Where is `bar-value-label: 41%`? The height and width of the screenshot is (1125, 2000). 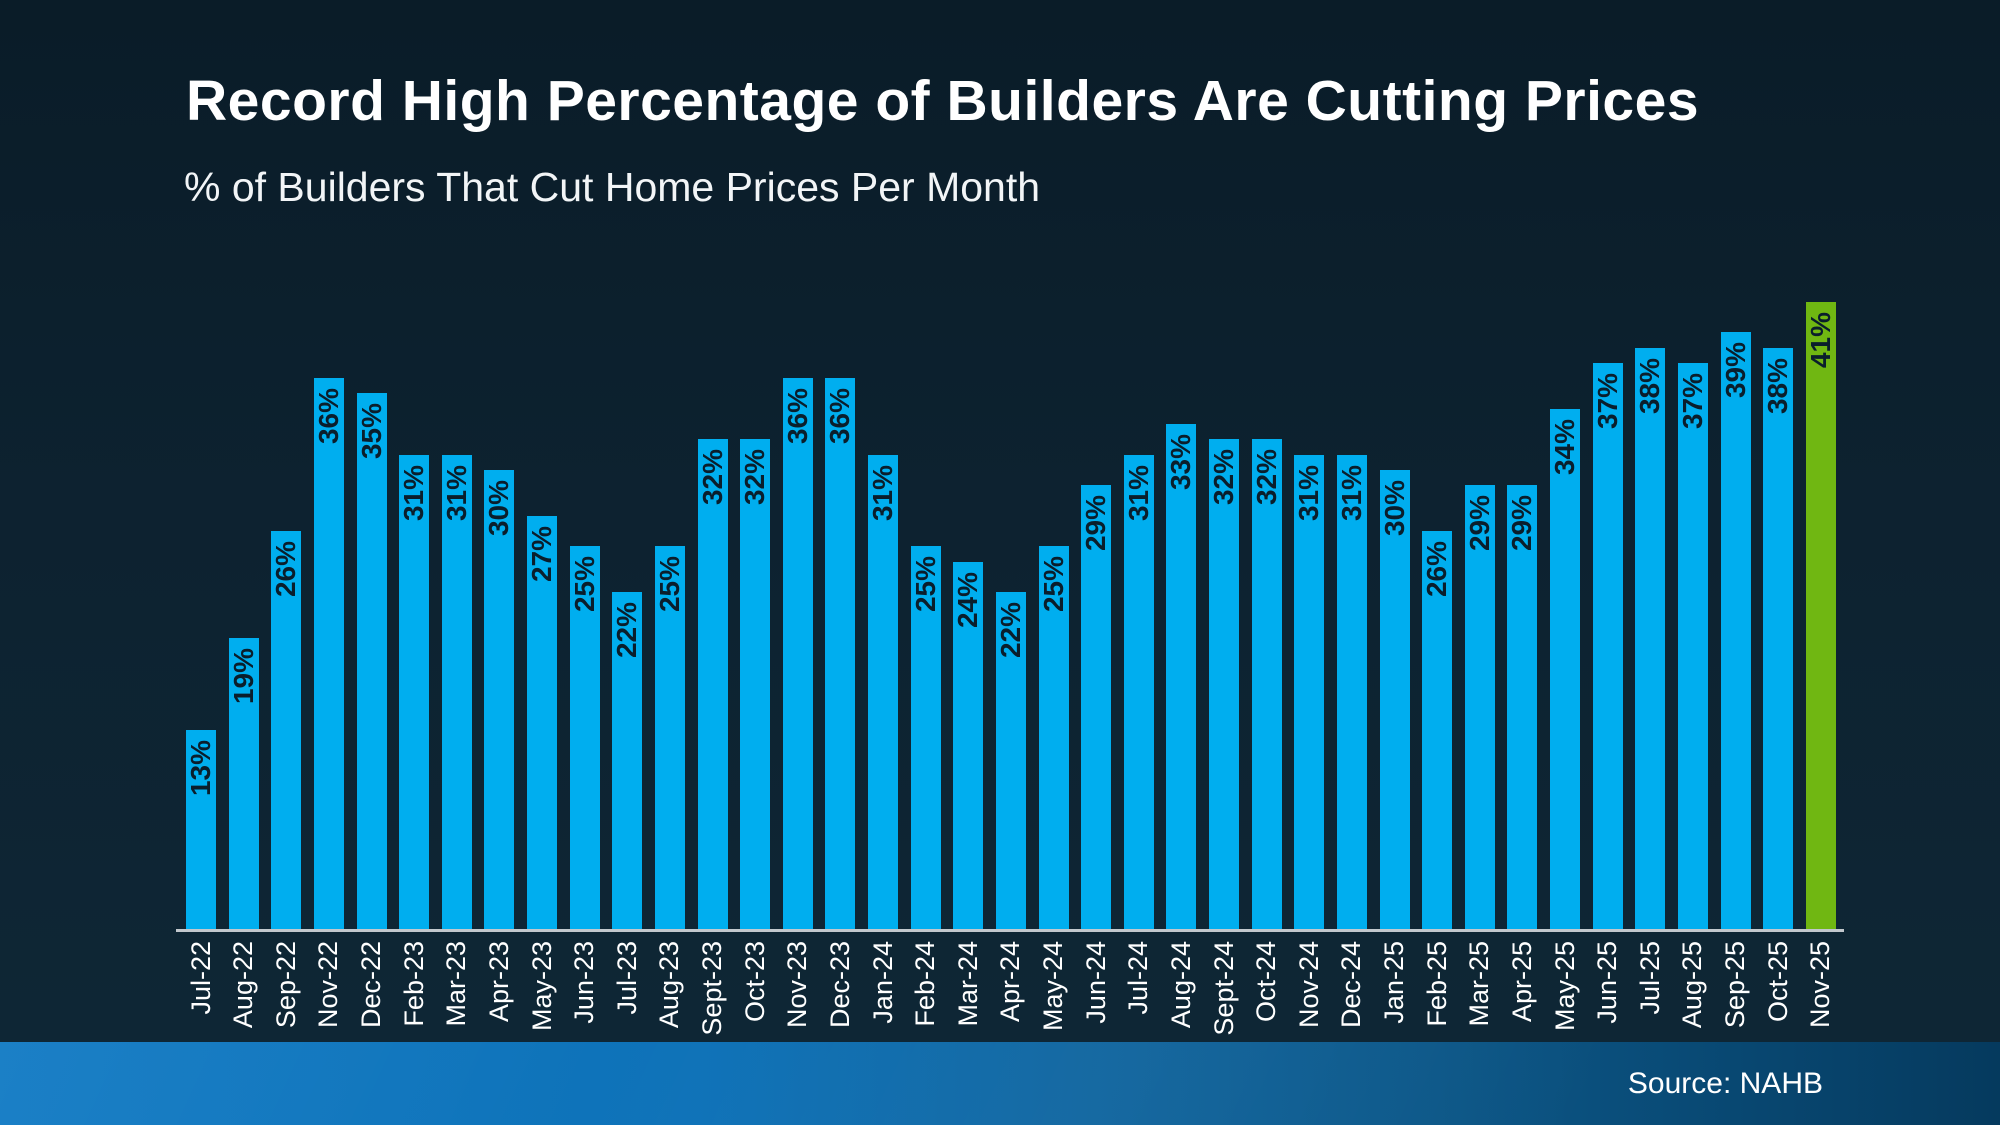 bar-value-label: 41% is located at coordinates (1820, 340).